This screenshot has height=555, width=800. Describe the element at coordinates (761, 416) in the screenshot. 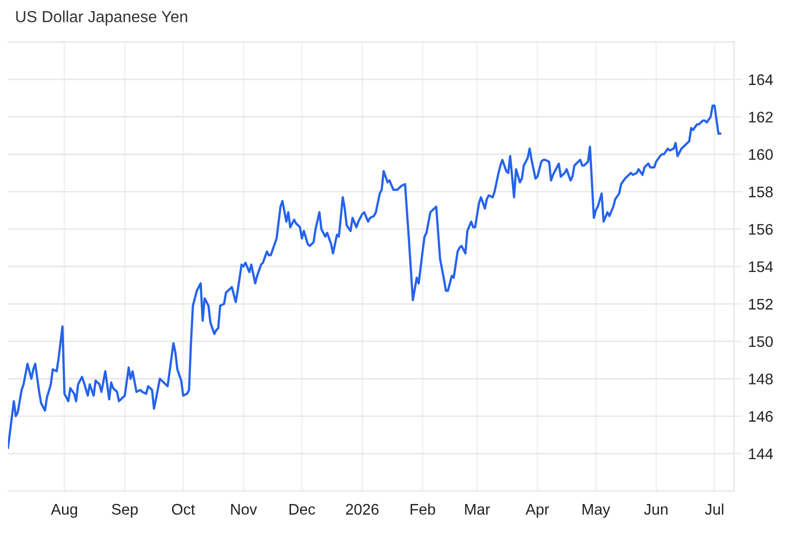

I see `y-tick-label: 146` at that location.